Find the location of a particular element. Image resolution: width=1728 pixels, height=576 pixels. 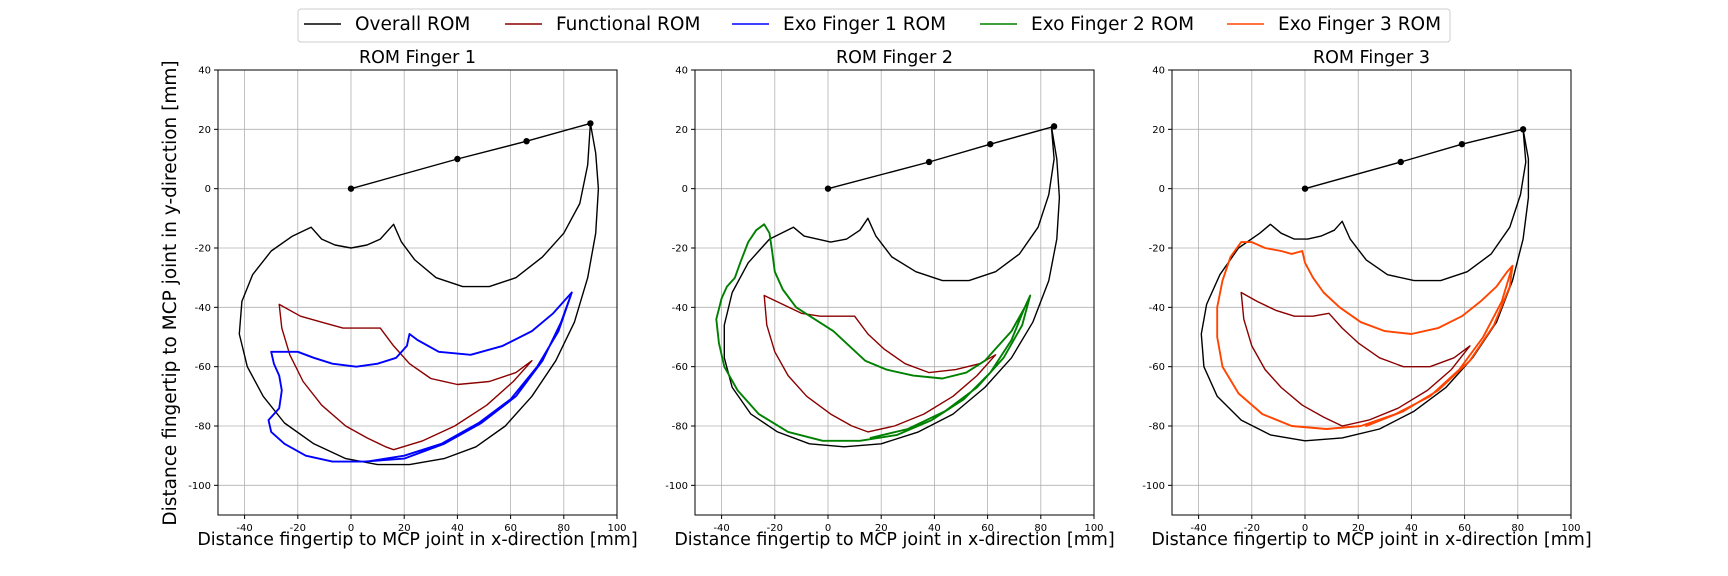

legend-entry-overall-rom: Overall ROM is located at coordinates (387, 24).